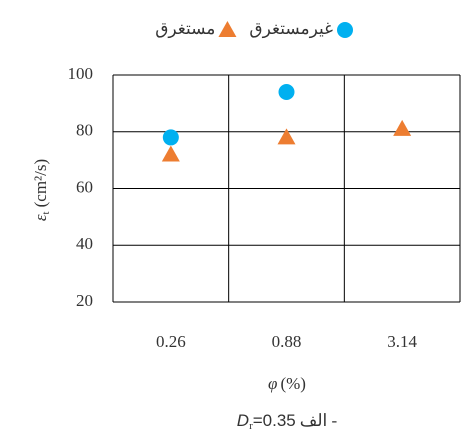 The image size is (463, 444). I want to click on caption: Dr=0.35 الف -, so click(287, 421).